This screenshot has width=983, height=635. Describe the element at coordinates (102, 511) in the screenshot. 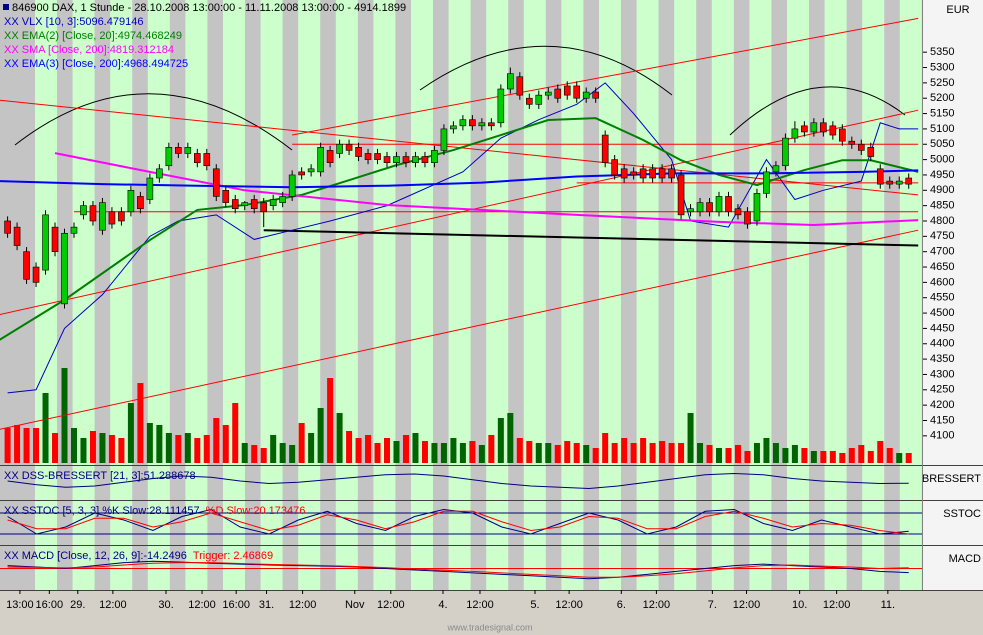

I see `legend-entry: XX SSTOC [5, 3, 3] %K Slow:28.111457` at that location.